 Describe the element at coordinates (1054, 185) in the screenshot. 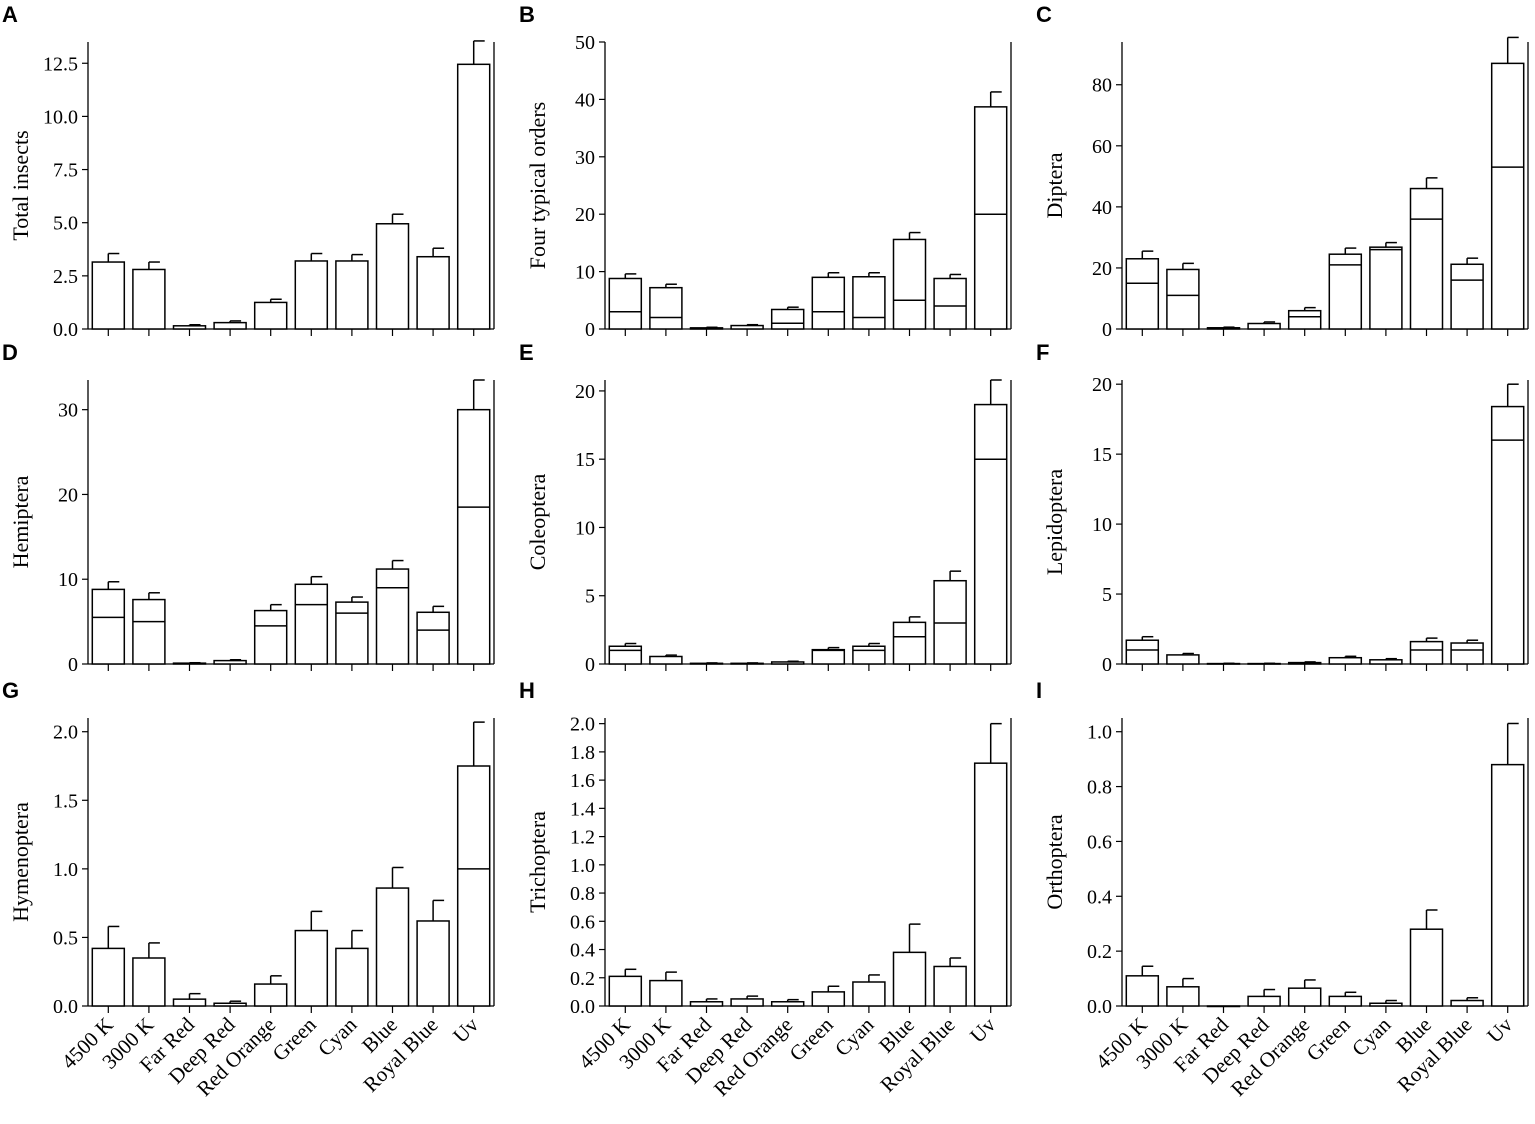

I see `y-axis-title: Diptera` at that location.